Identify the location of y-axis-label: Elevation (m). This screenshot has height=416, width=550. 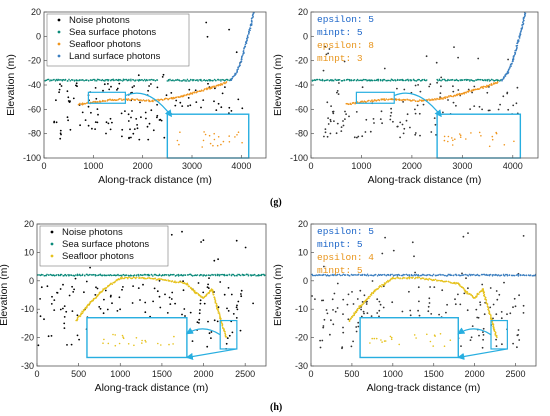
(5, 295).